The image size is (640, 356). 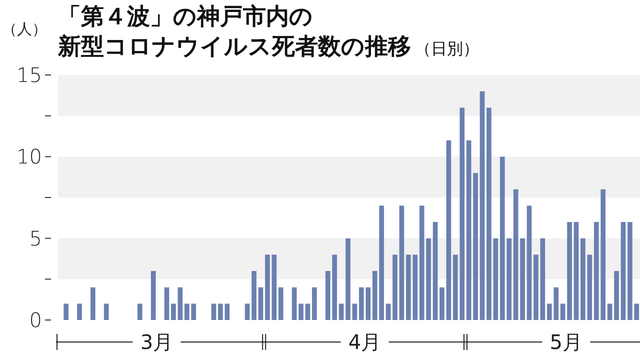 I want to click on x-tick-label: 4月, so click(x=365, y=342).